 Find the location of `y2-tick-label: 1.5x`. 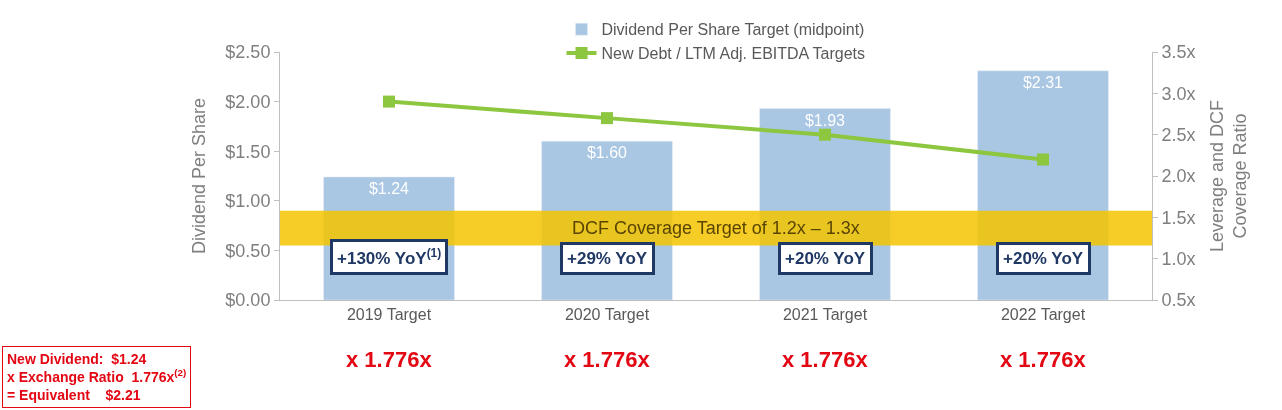

y2-tick-label: 1.5x is located at coordinates (1178, 217).